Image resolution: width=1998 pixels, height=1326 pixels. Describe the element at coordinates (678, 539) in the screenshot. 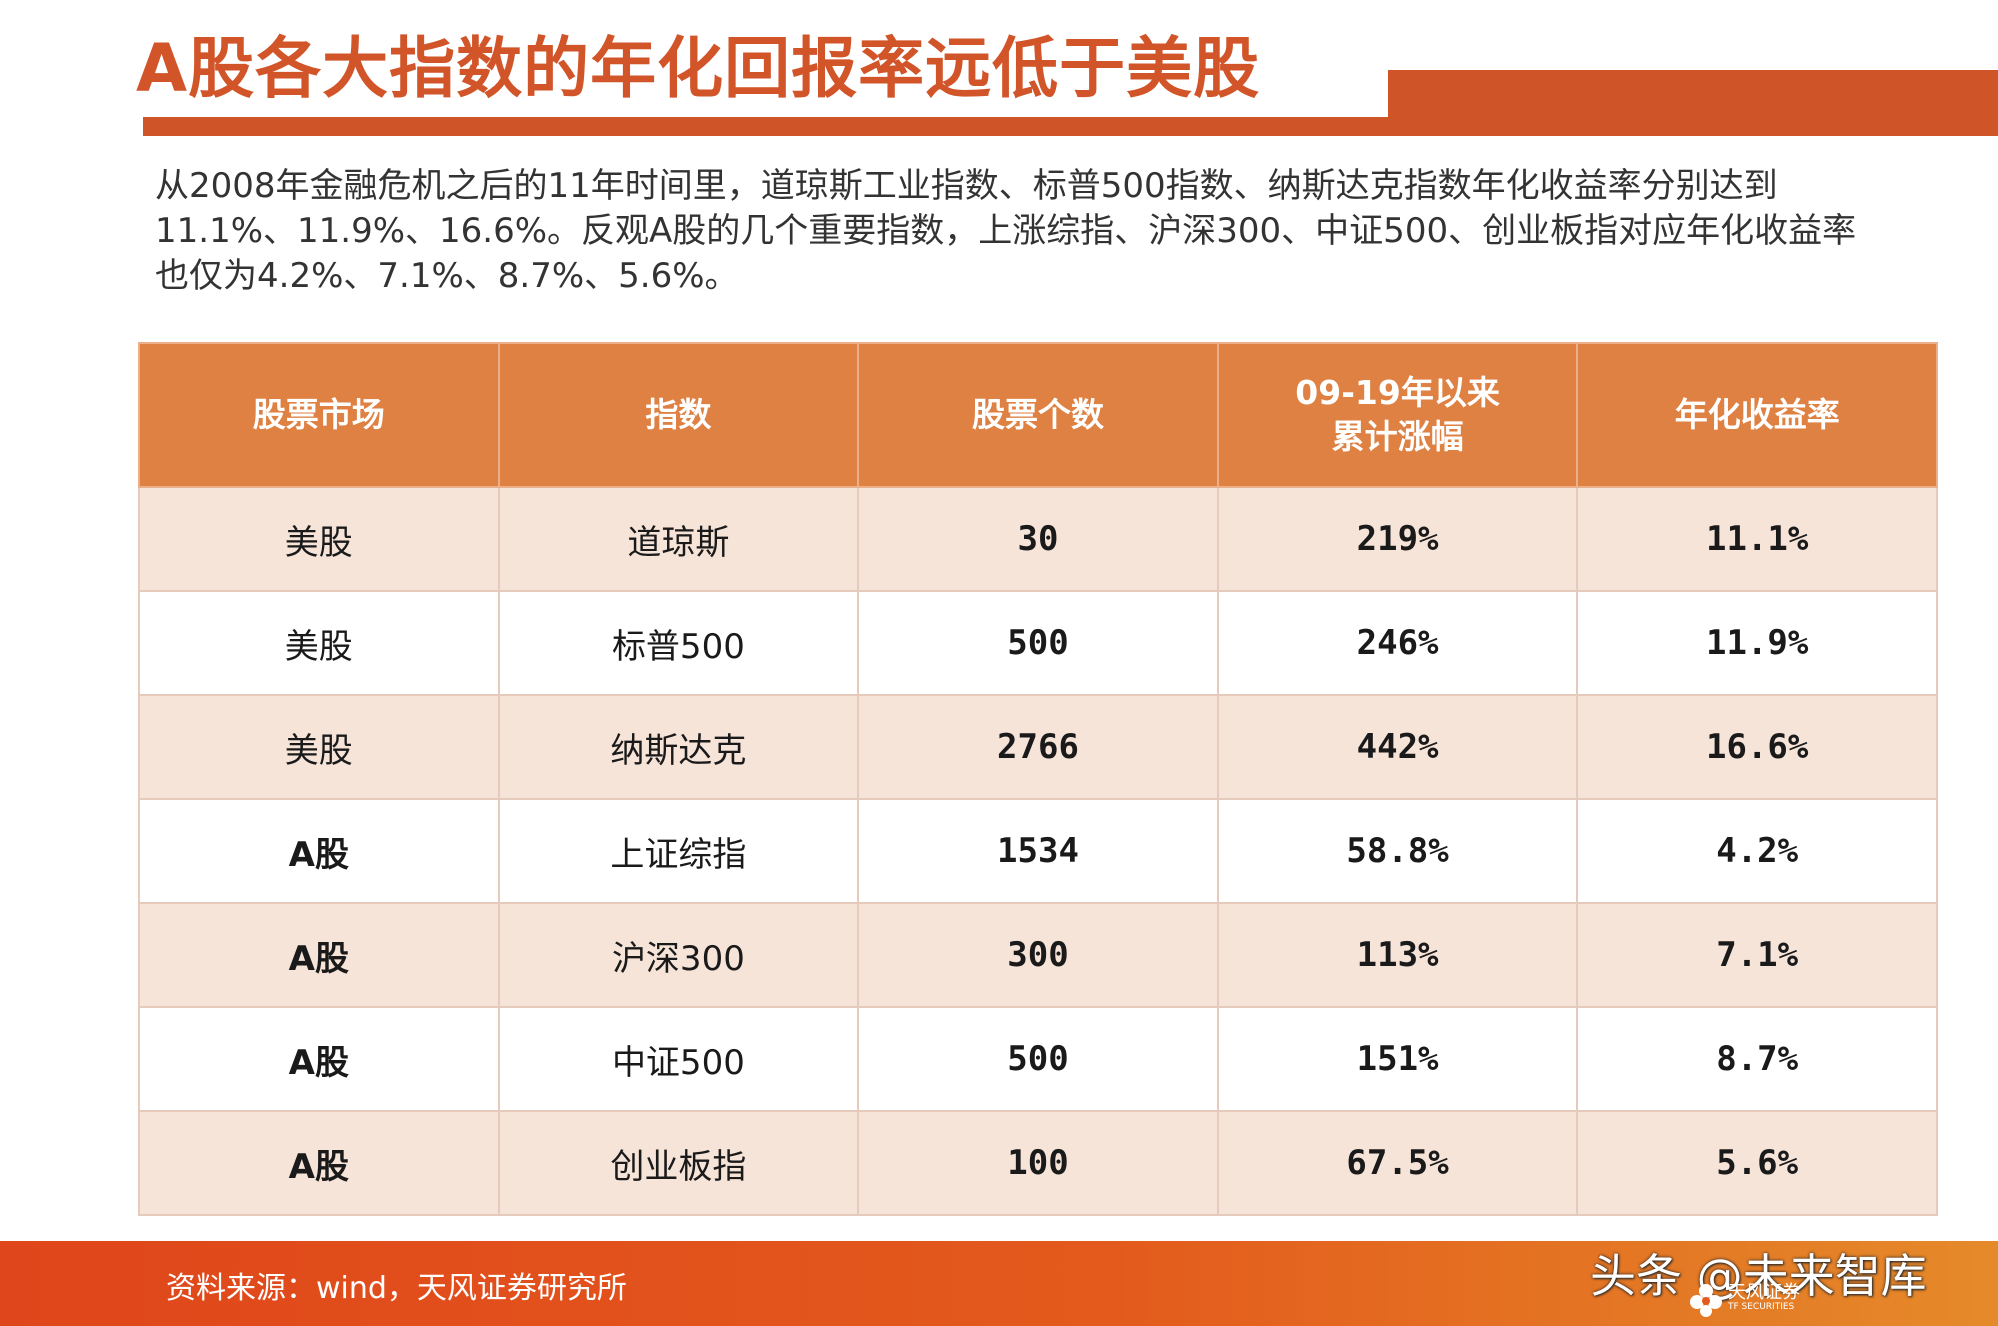

I see `cell-index: 道琼斯` at that location.